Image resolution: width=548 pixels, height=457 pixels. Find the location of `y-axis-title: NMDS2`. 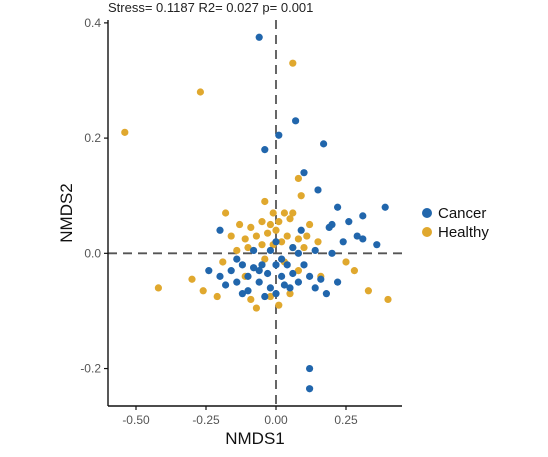

y-axis-title: NMDS2 is located at coordinates (66, 213).